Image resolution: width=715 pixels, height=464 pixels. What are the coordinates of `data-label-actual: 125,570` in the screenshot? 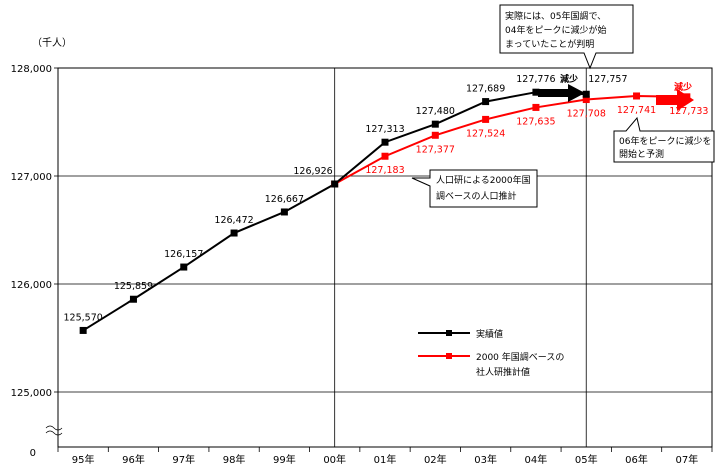 It's located at (83, 317).